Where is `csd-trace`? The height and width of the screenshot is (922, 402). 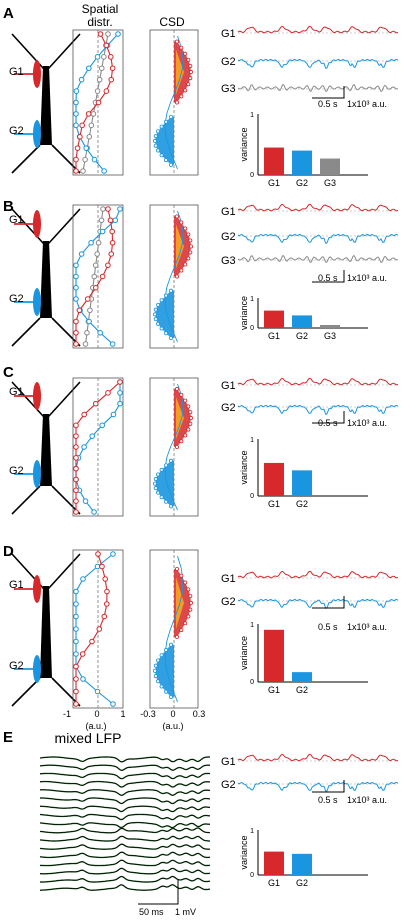
csd-trace is located at coordinates (174, 447).